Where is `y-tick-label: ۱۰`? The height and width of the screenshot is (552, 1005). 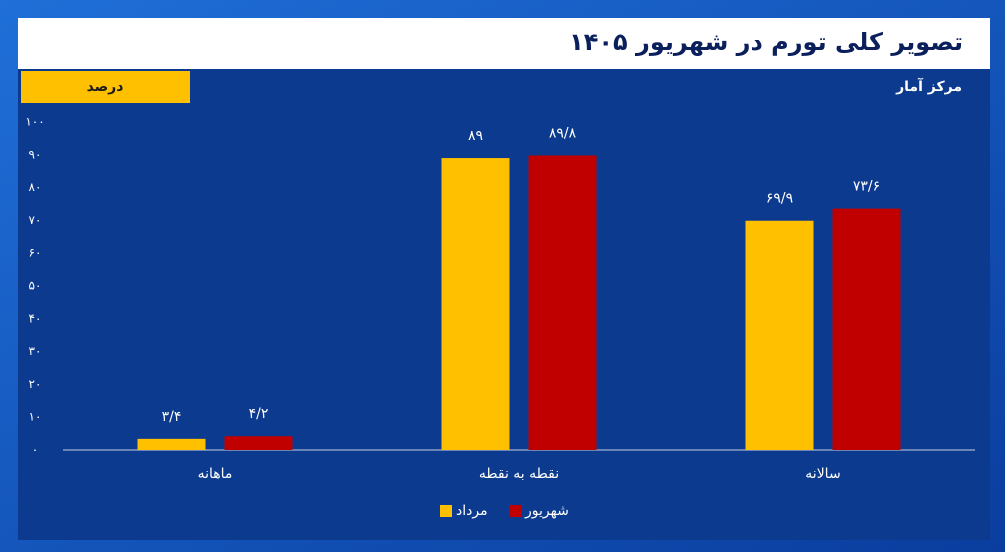 y-tick-label: ۱۰ is located at coordinates (35, 417).